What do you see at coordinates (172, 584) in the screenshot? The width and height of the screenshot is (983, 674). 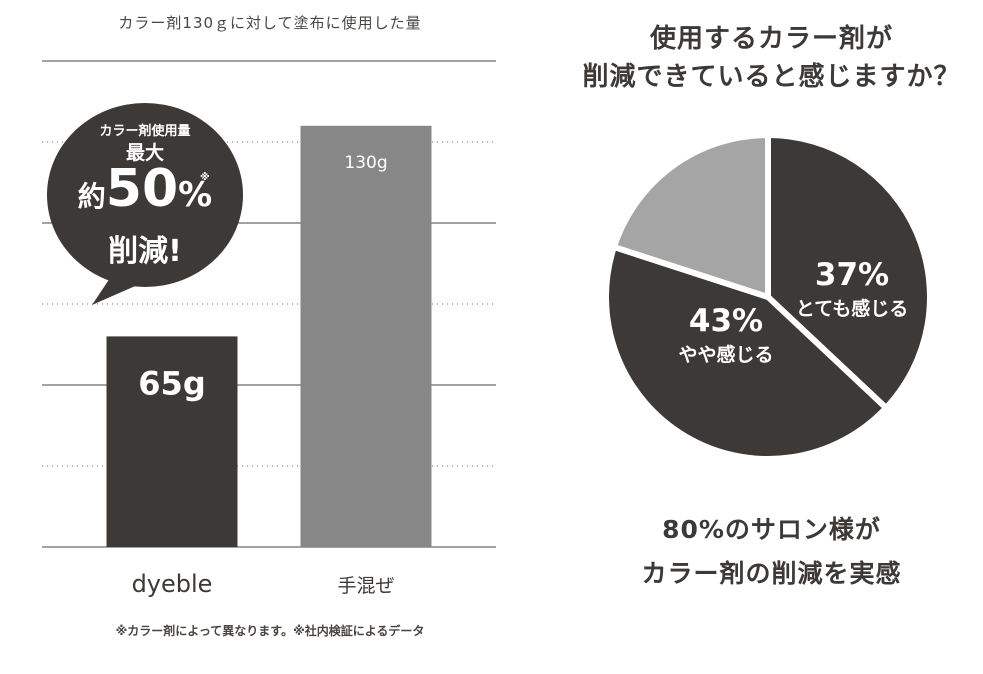 I see `category-label: dyeble` at bounding box center [172, 584].